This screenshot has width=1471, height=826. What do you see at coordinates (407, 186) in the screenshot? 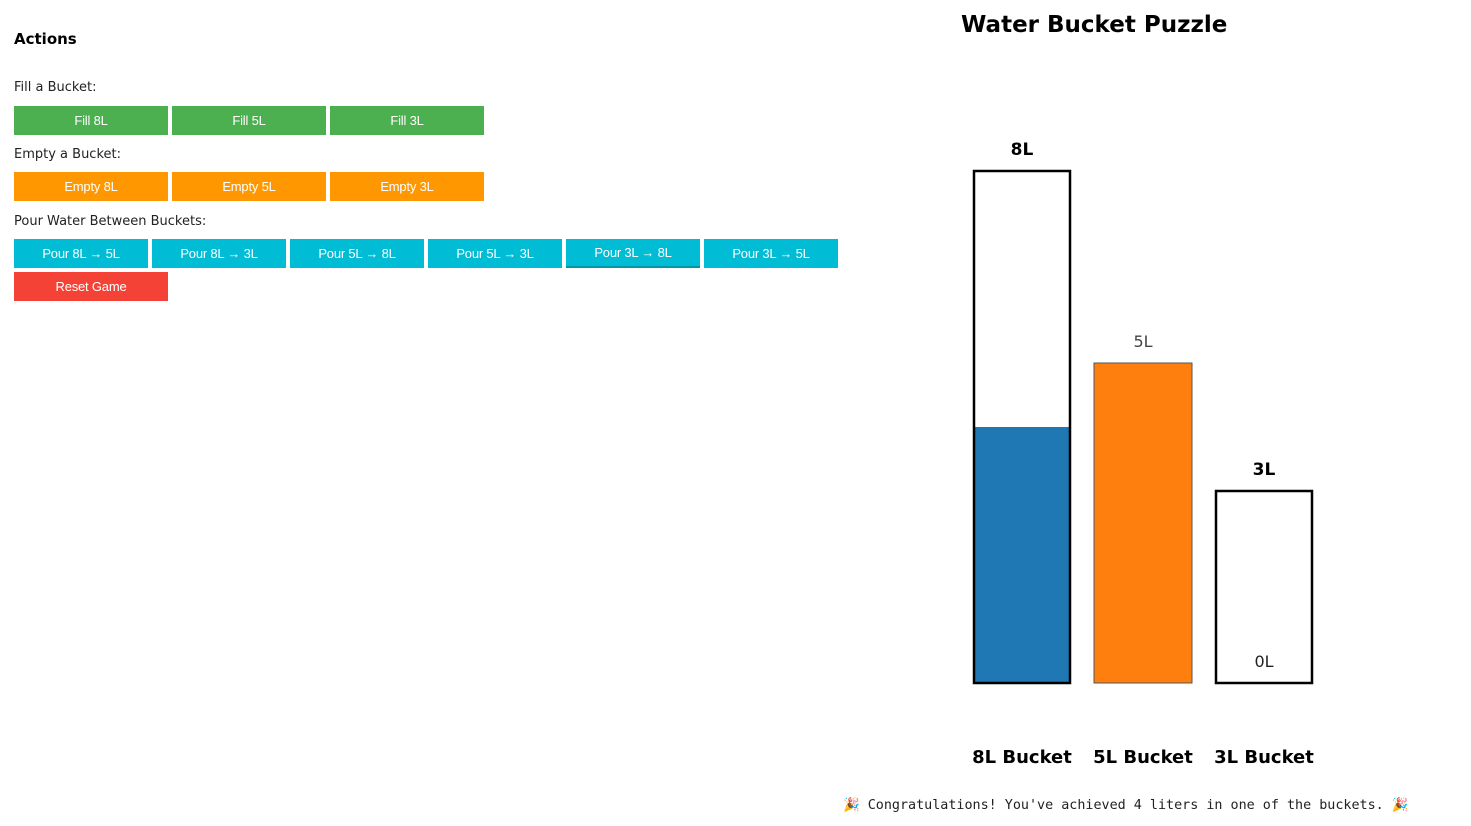
I see `empty-3l-button: Empty 3L` at bounding box center [407, 186].